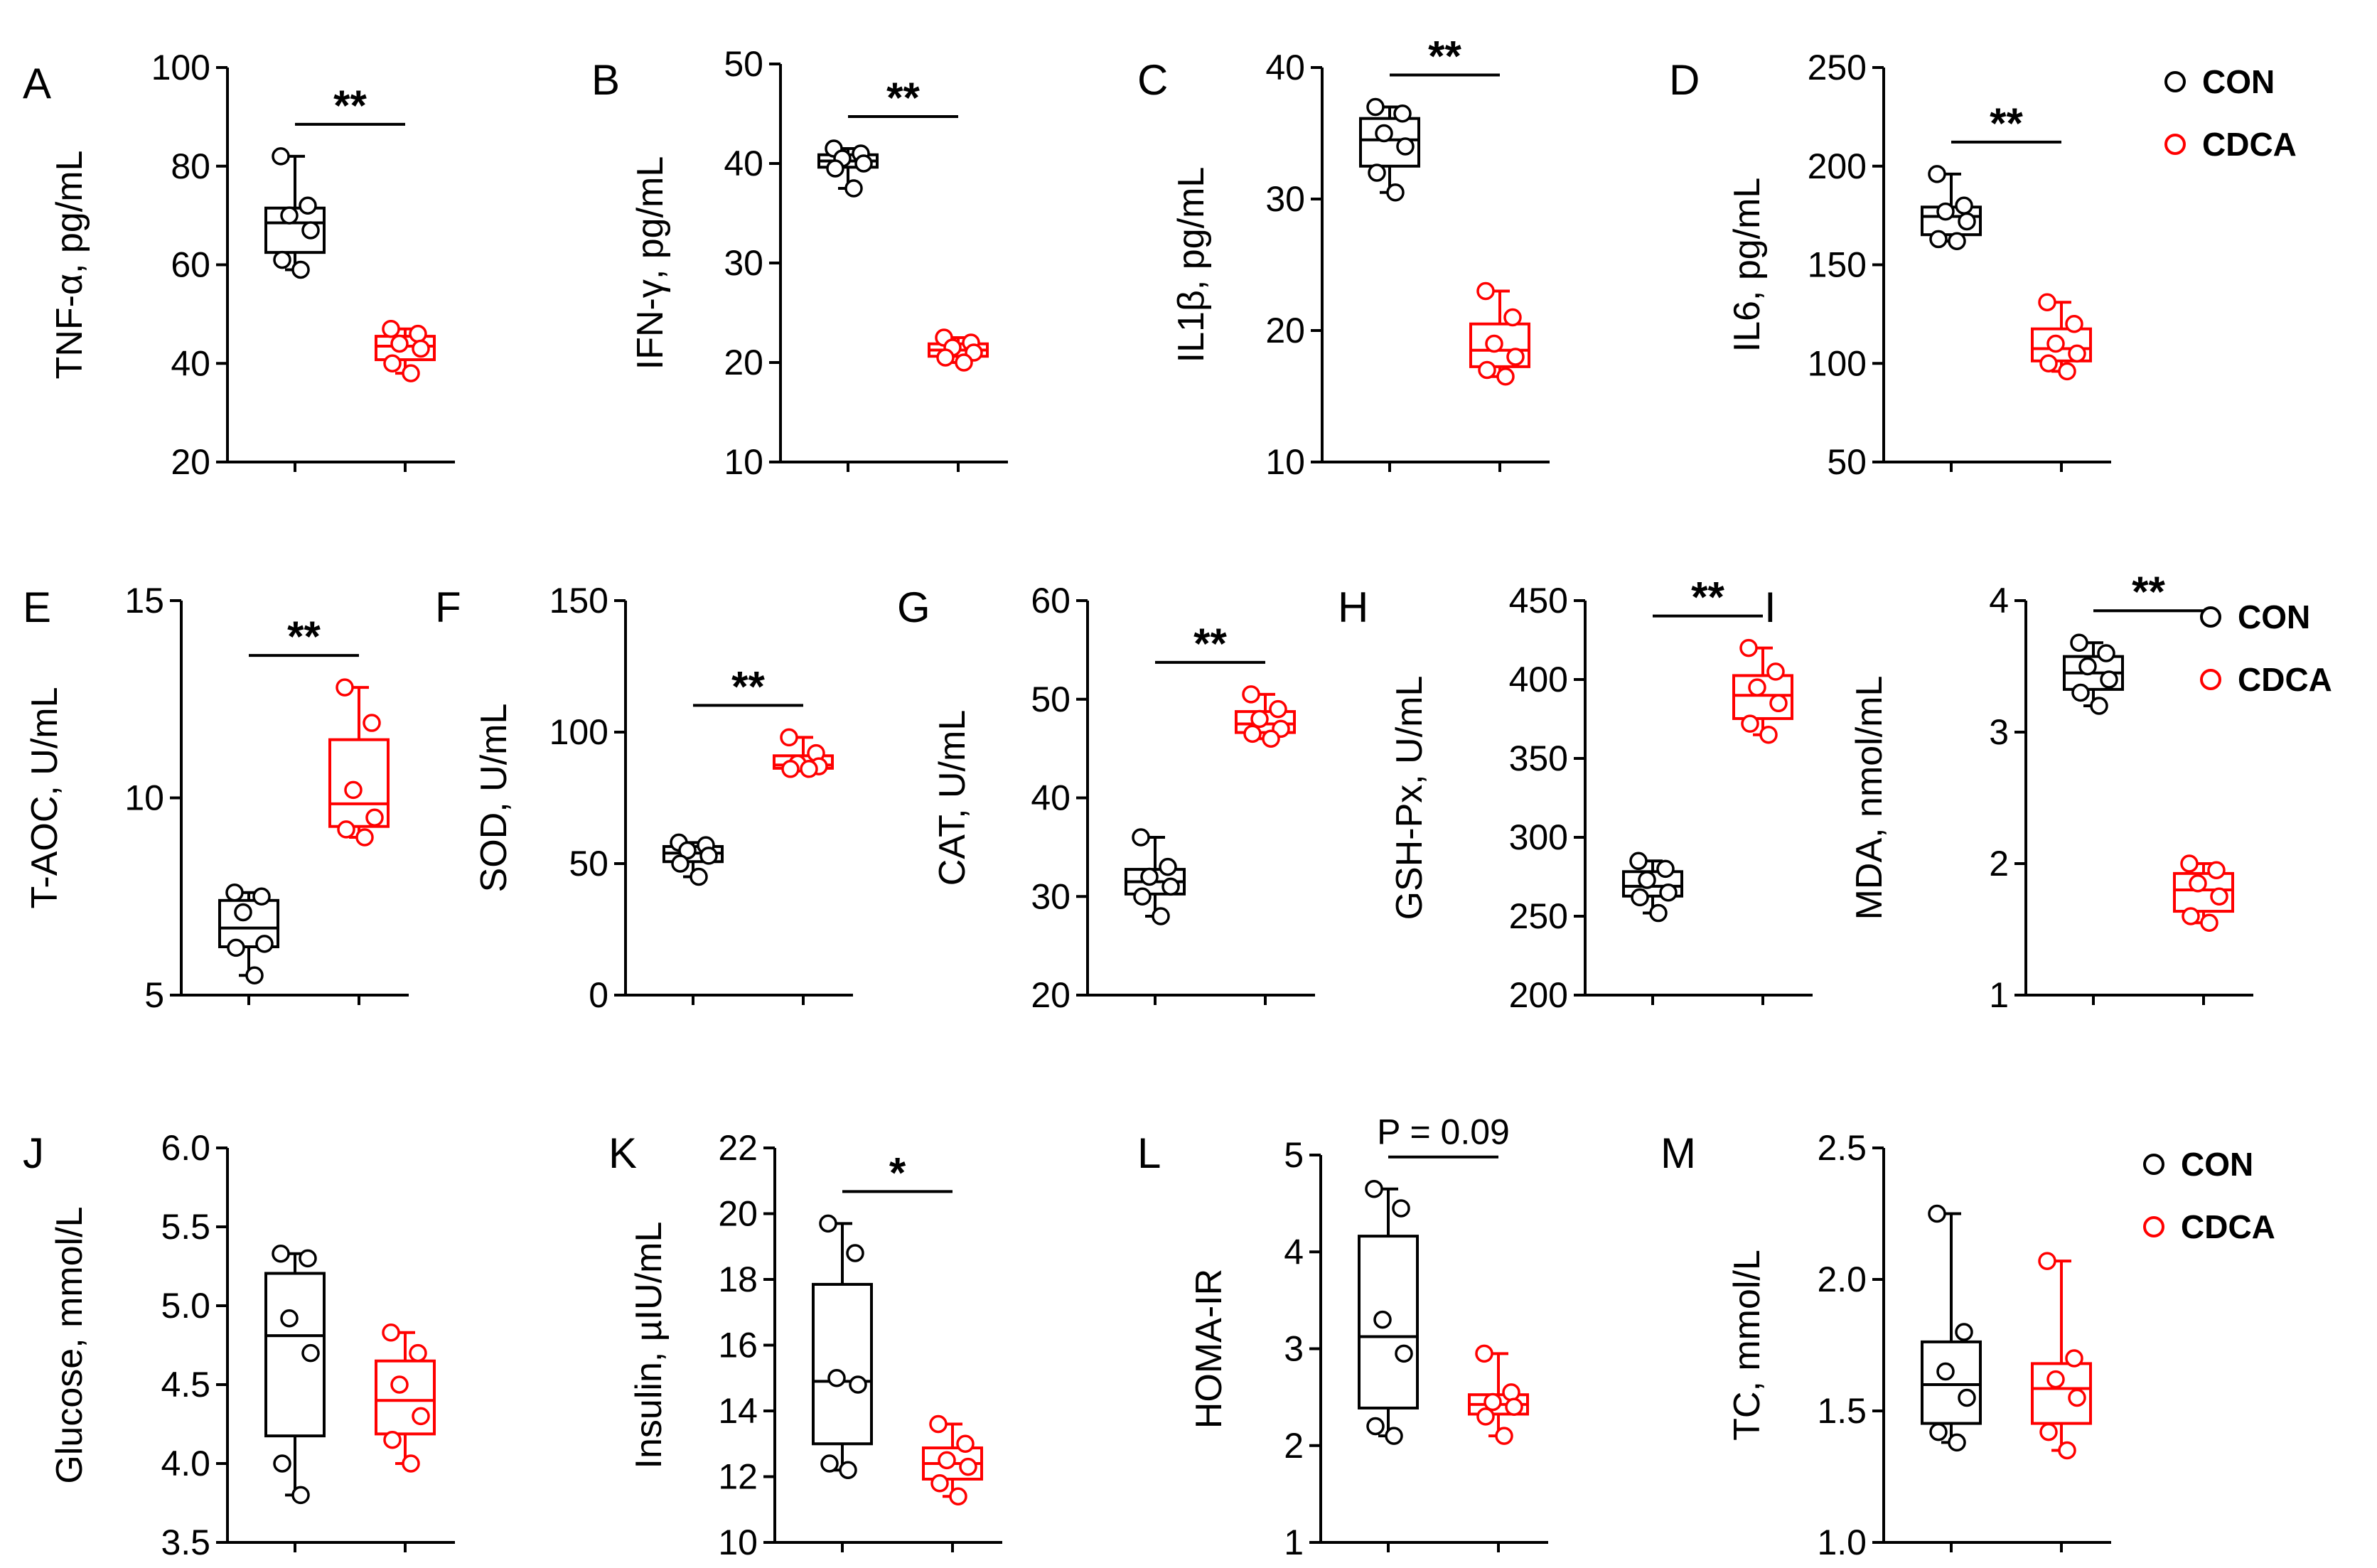 This screenshot has width=2377, height=1568. What do you see at coordinates (1538, 837) in the screenshot?
I see `y-tick-label: 300` at bounding box center [1538, 837].